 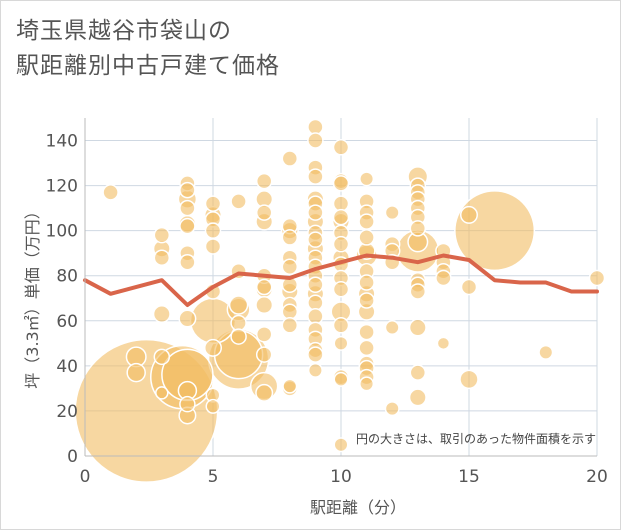 What do you see at coordinates (67, 322) in the screenshot?
I see `y-tick-label: 60` at bounding box center [67, 322].